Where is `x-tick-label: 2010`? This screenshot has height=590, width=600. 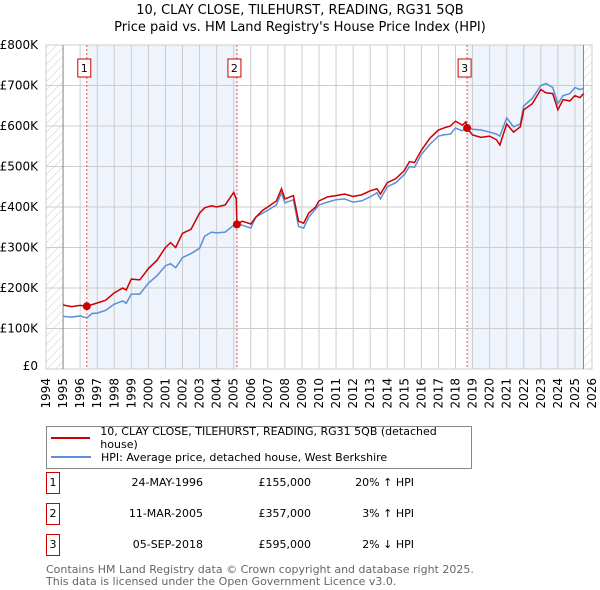
x-tick-label: 2010 is located at coordinates (319, 393).